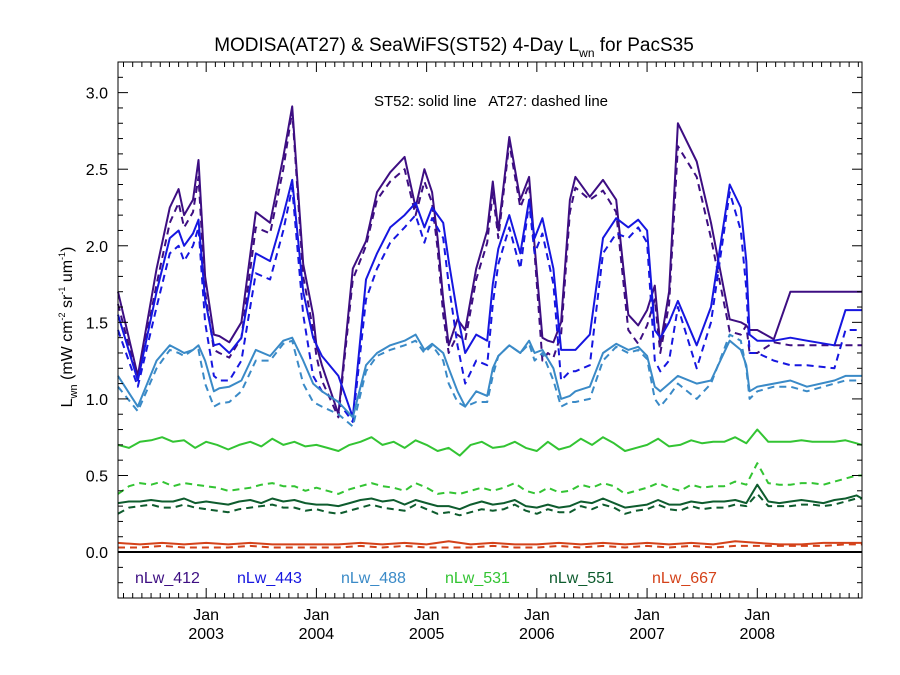  I want to click on legend-item-nlw-443: nLw_443, so click(269, 578).